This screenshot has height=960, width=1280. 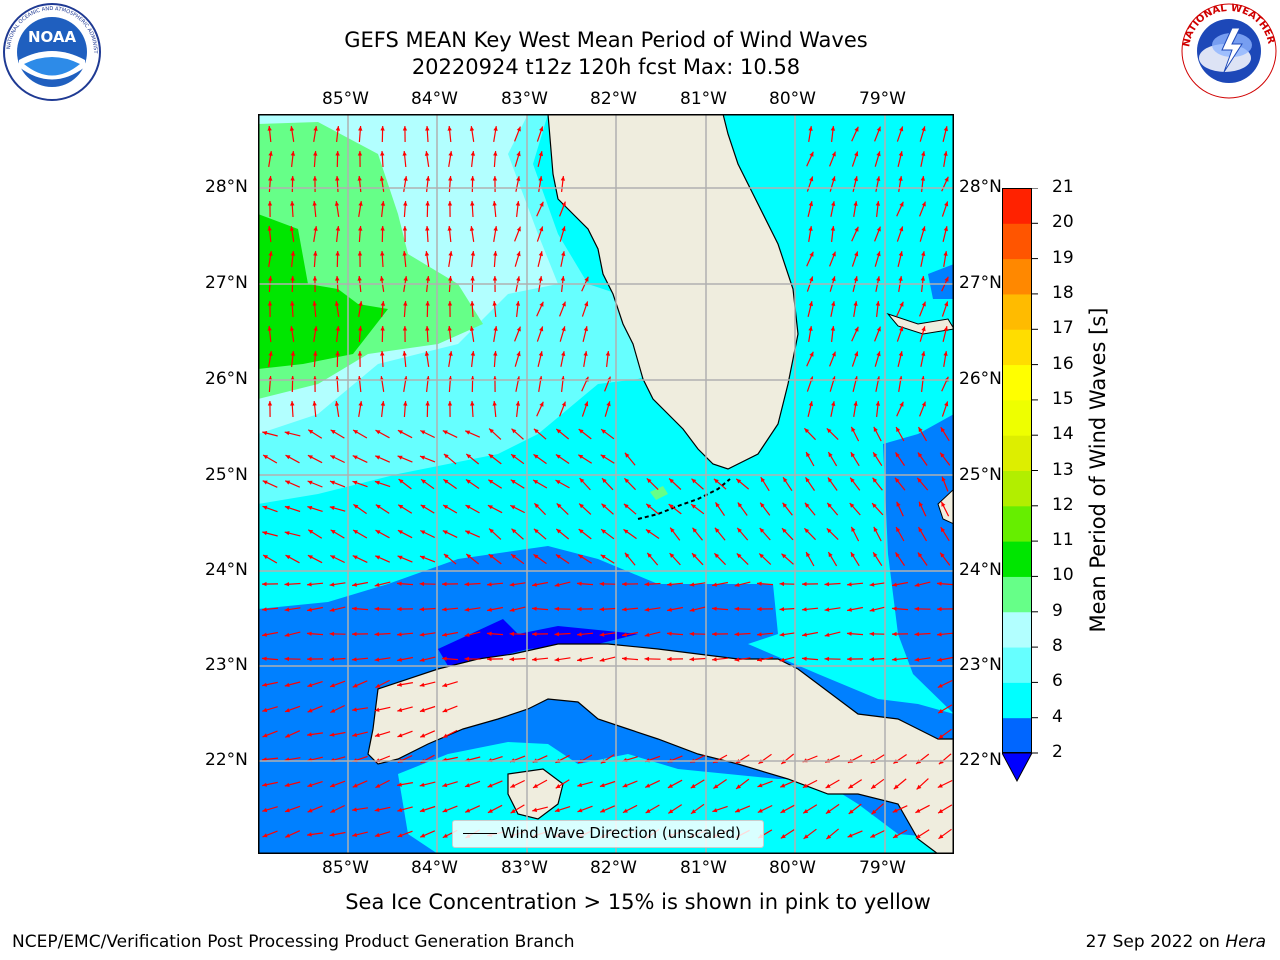 I want to click on lat-label-right: 25°N, so click(x=980, y=475).